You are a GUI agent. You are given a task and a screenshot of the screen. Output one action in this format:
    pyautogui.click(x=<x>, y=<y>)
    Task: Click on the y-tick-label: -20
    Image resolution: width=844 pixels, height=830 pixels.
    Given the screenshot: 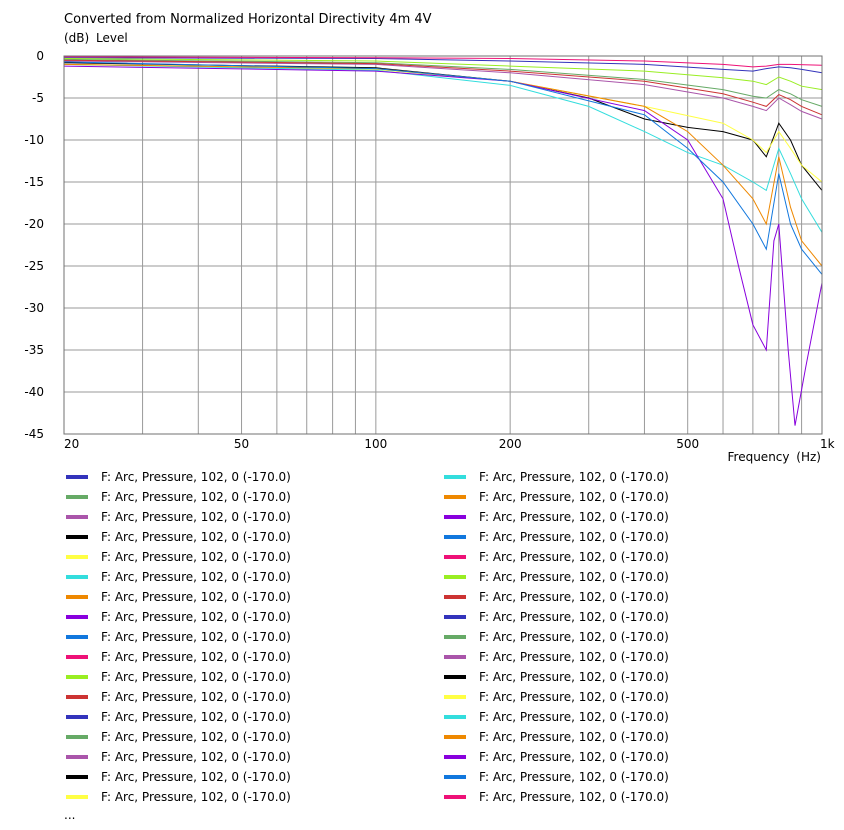 What is the action you would take?
    pyautogui.click(x=34, y=224)
    